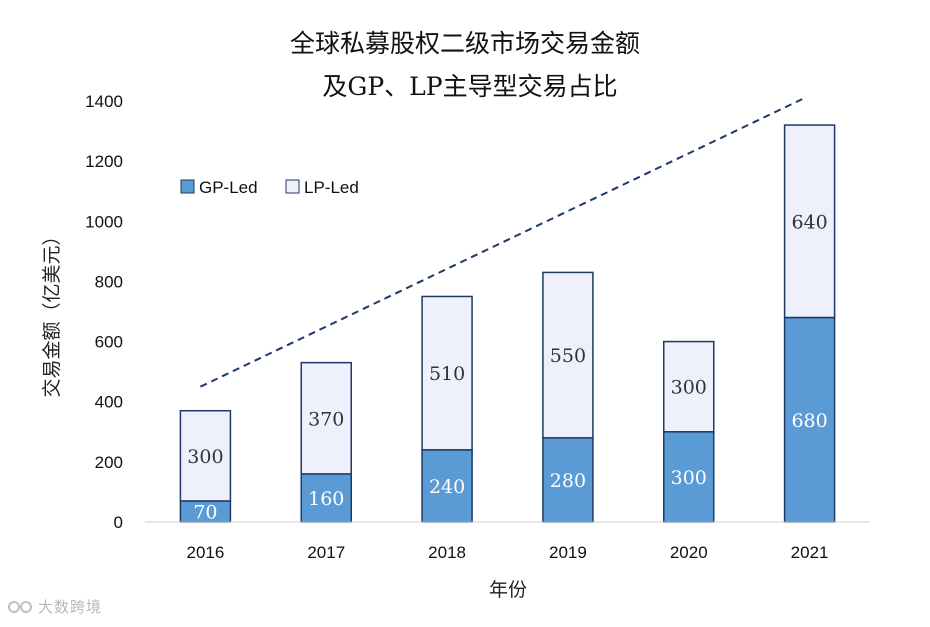 Image resolution: width=930 pixels, height=627 pixels. What do you see at coordinates (109, 342) in the screenshot?
I see `y-tick-label: 600` at bounding box center [109, 342].